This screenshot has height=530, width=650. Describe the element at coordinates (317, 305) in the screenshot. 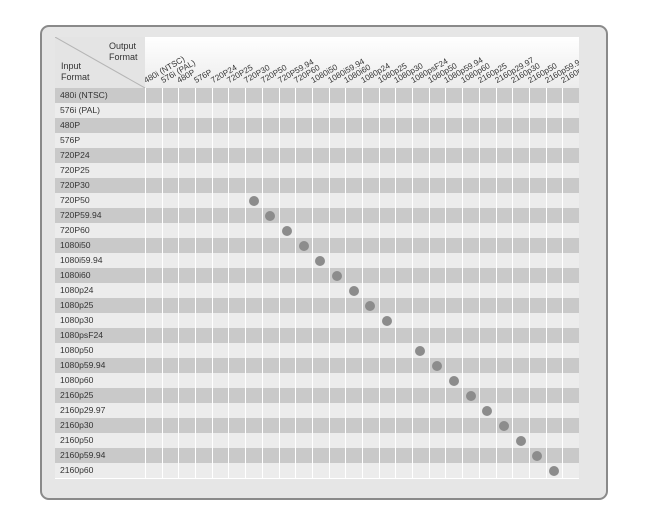

I see `table-row: 1080p25` at that location.